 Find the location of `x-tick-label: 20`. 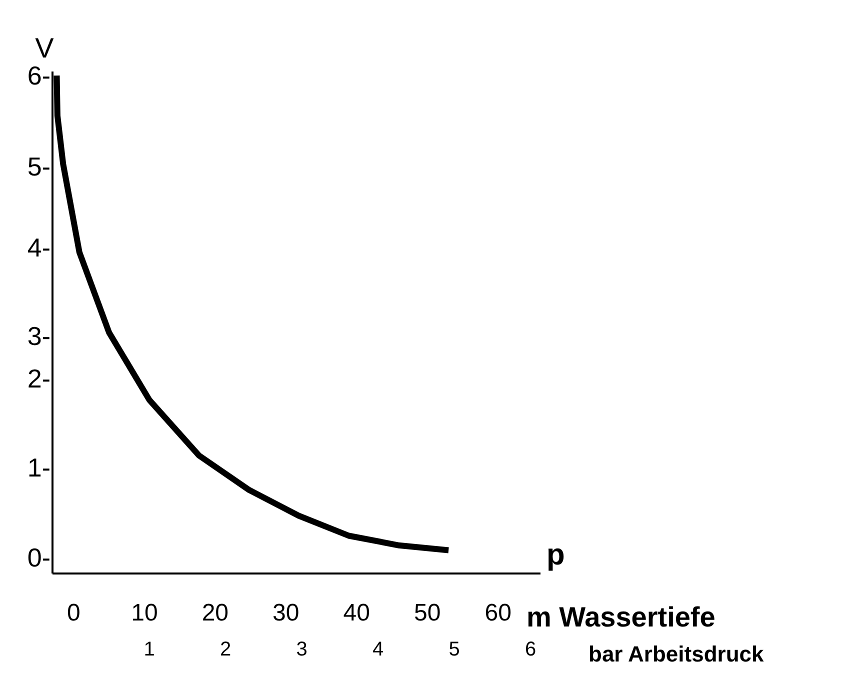

x-tick-label: 20 is located at coordinates (215, 613).